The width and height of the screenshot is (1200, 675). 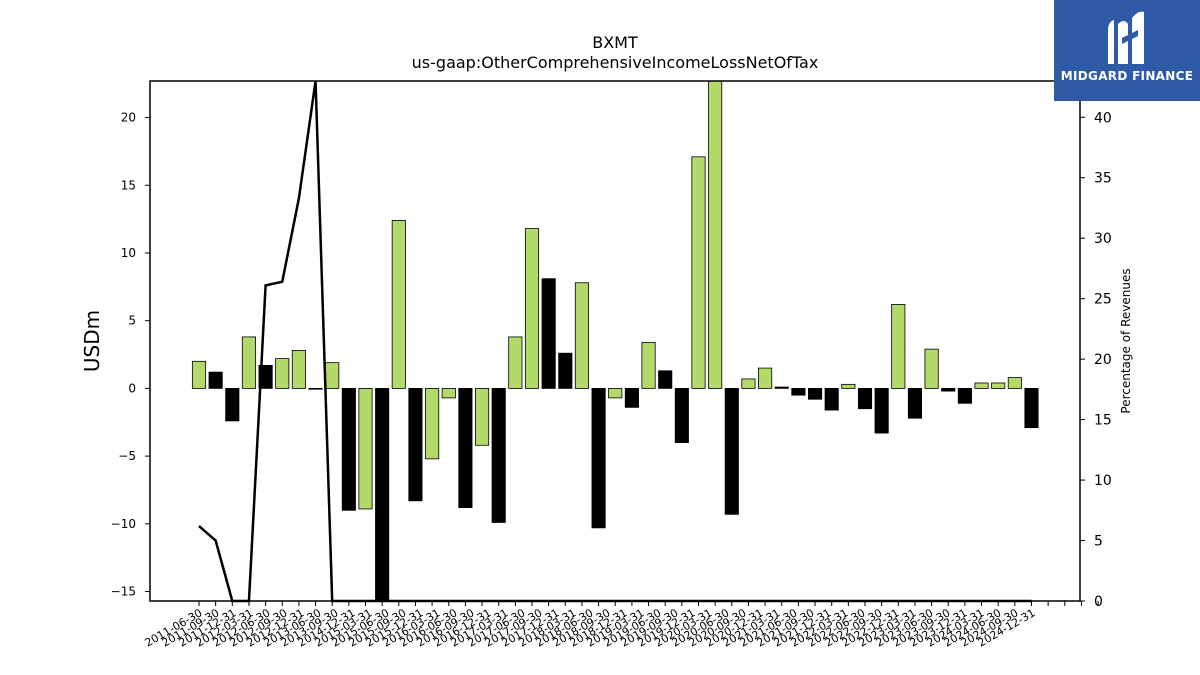 What do you see at coordinates (123, 524) in the screenshot?
I see `y-tick-label: −10` at bounding box center [123, 524].